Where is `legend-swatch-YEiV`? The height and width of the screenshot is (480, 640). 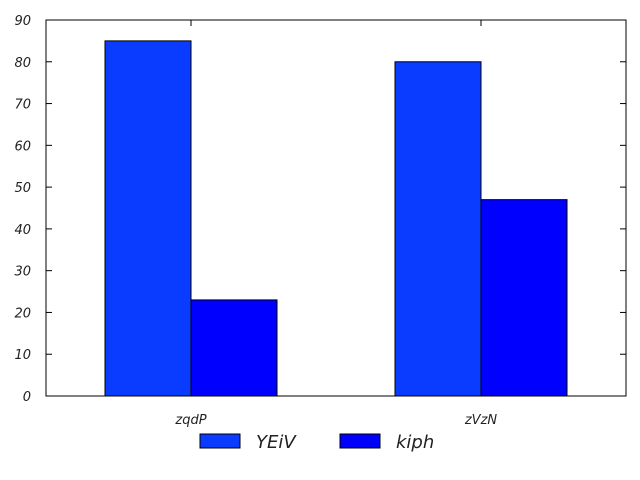
legend-swatch-YEiV is located at coordinates (220, 441).